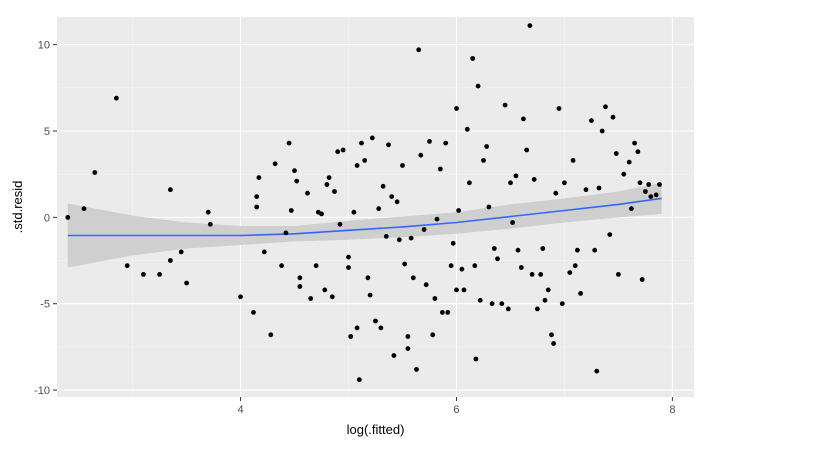  I want to click on smooth-line-layer, so click(364, 217).